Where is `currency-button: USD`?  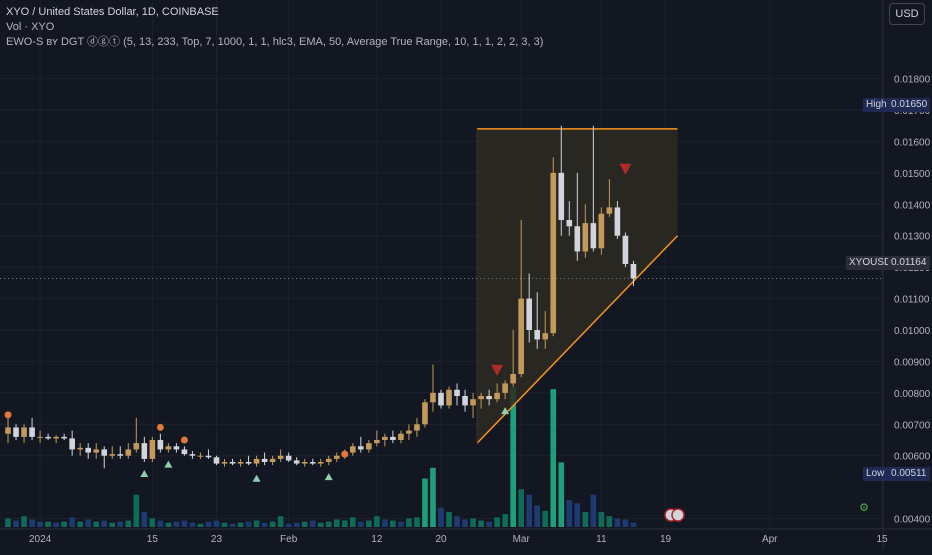
currency-button: USD is located at coordinates (907, 14).